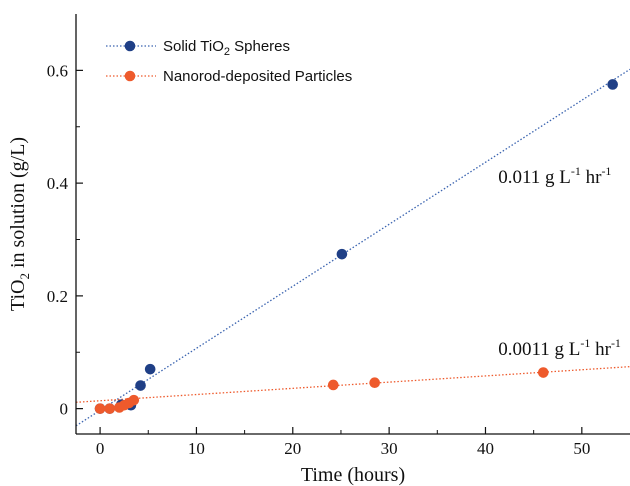 Image resolution: width=630 pixels, height=486 pixels. I want to click on y-tick-label: 0.2, so click(57, 296).